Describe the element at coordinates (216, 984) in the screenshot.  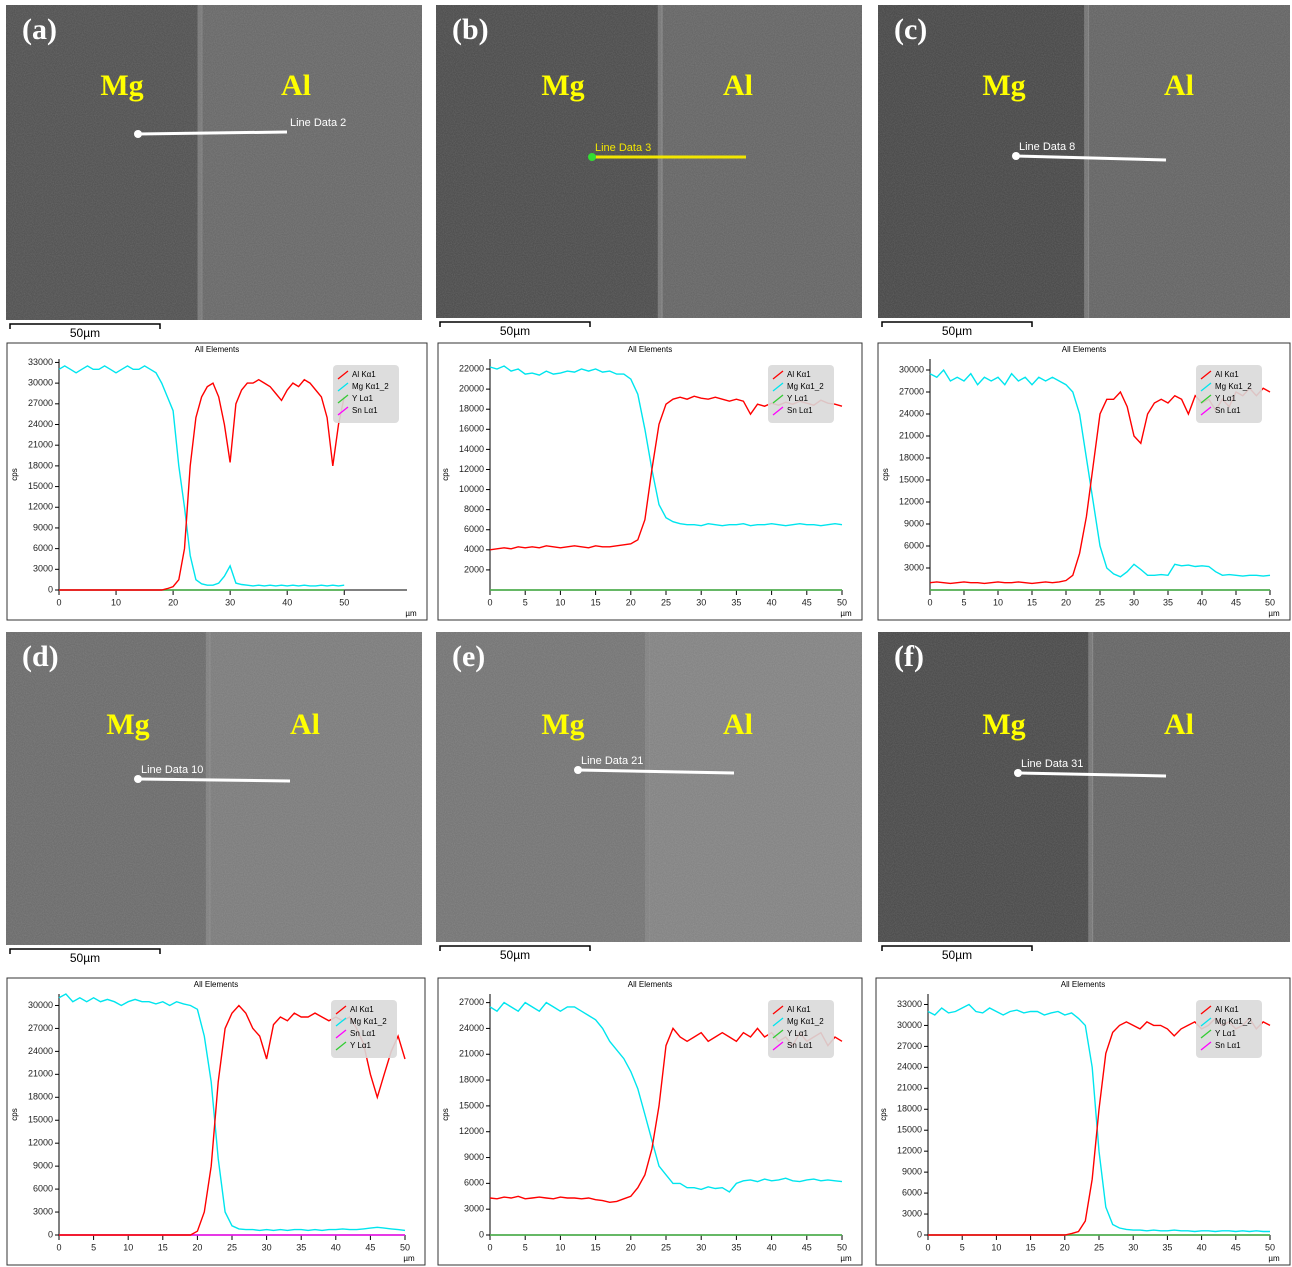
I see `chart-title: All Elements` at that location.